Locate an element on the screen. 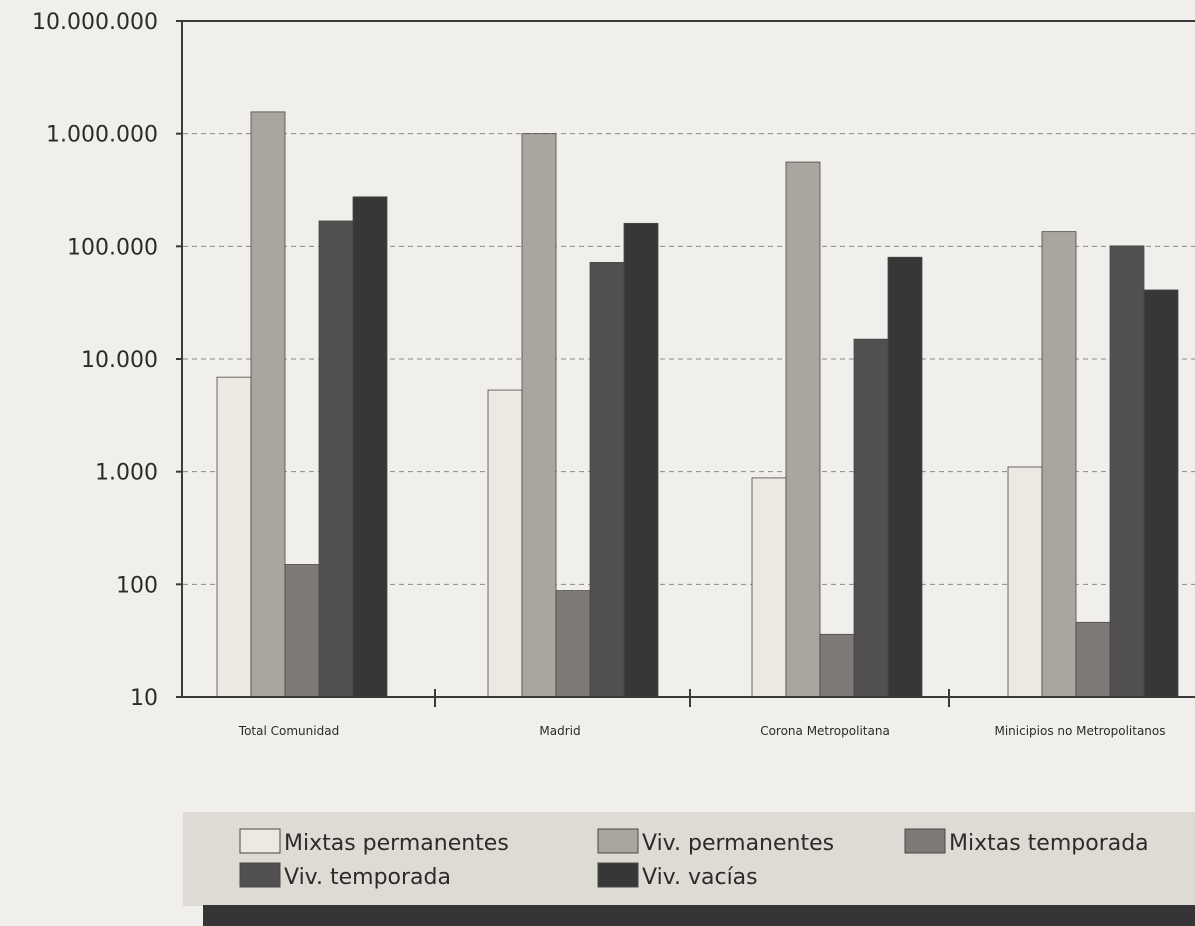 The image size is (1195, 926). y-tick-label: 1.000.000 is located at coordinates (102, 135).